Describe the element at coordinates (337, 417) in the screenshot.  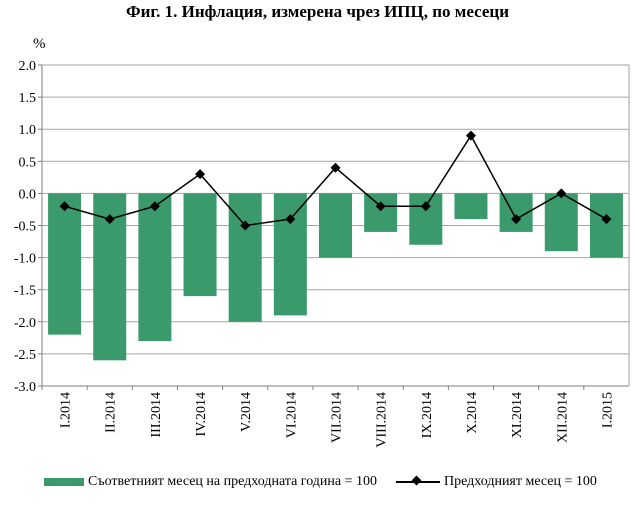
I see `x-tick-label: VII.2014` at that location.